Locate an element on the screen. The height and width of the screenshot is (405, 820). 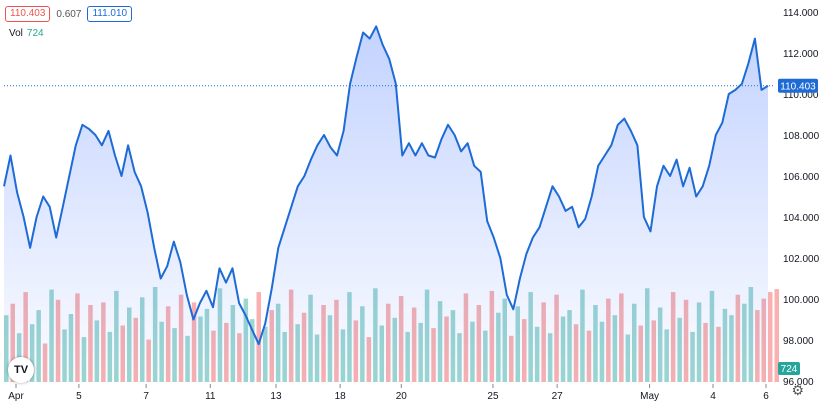
y-tick-label: 96.000 is located at coordinates (798, 382).